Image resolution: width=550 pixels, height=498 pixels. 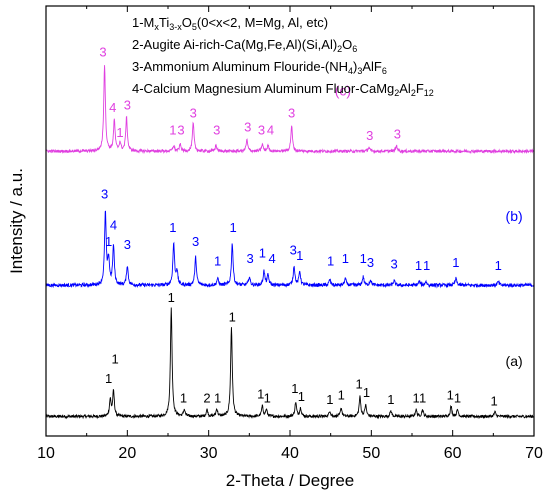 What do you see at coordinates (156, 27) in the screenshot?
I see `legend-entry-part: x` at bounding box center [156, 27].